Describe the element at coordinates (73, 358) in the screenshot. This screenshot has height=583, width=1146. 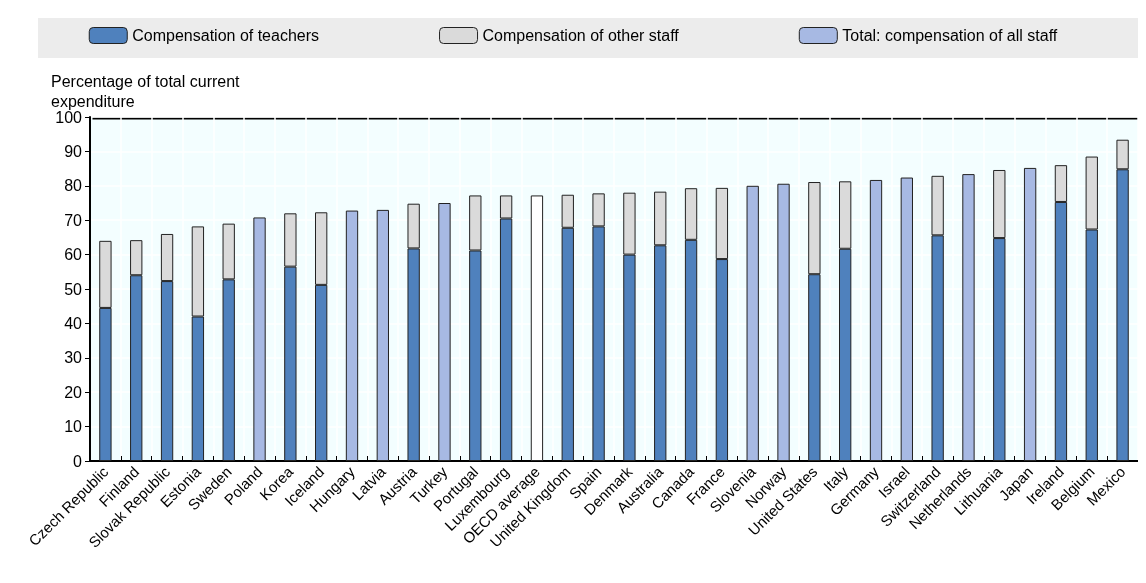
I see `y-tick-label: 30` at that location.